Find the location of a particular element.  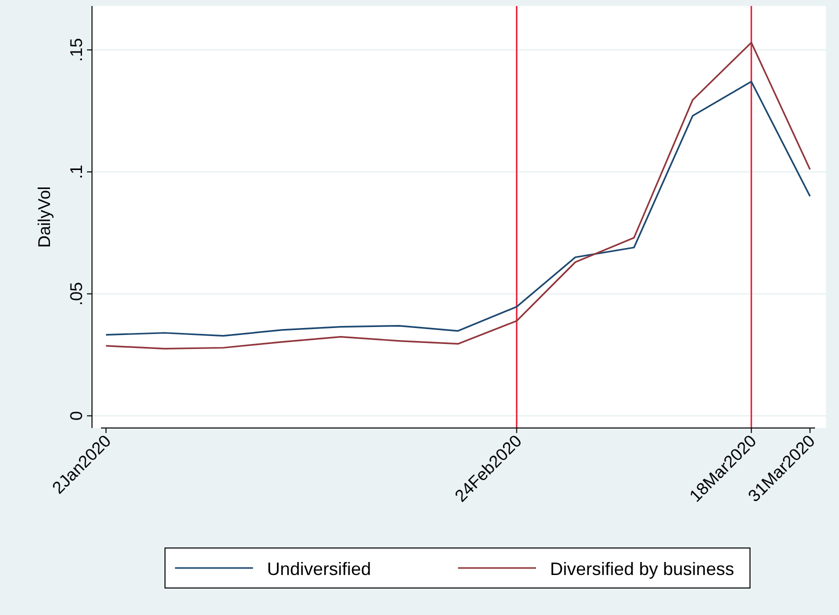

y-tick-label: .1 is located at coordinates (76, 171).